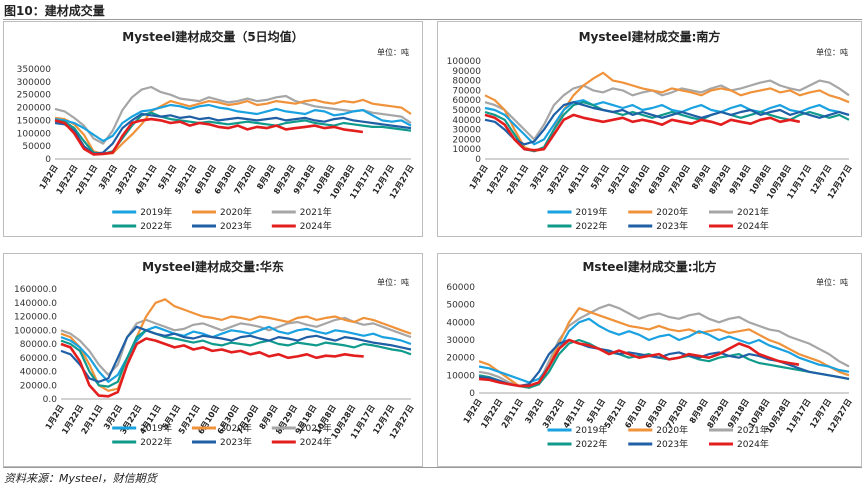 This screenshot has width=865, height=487. Describe the element at coordinates (38, 386) in the screenshot. I see `y-tick-label: 20000.0` at that location.